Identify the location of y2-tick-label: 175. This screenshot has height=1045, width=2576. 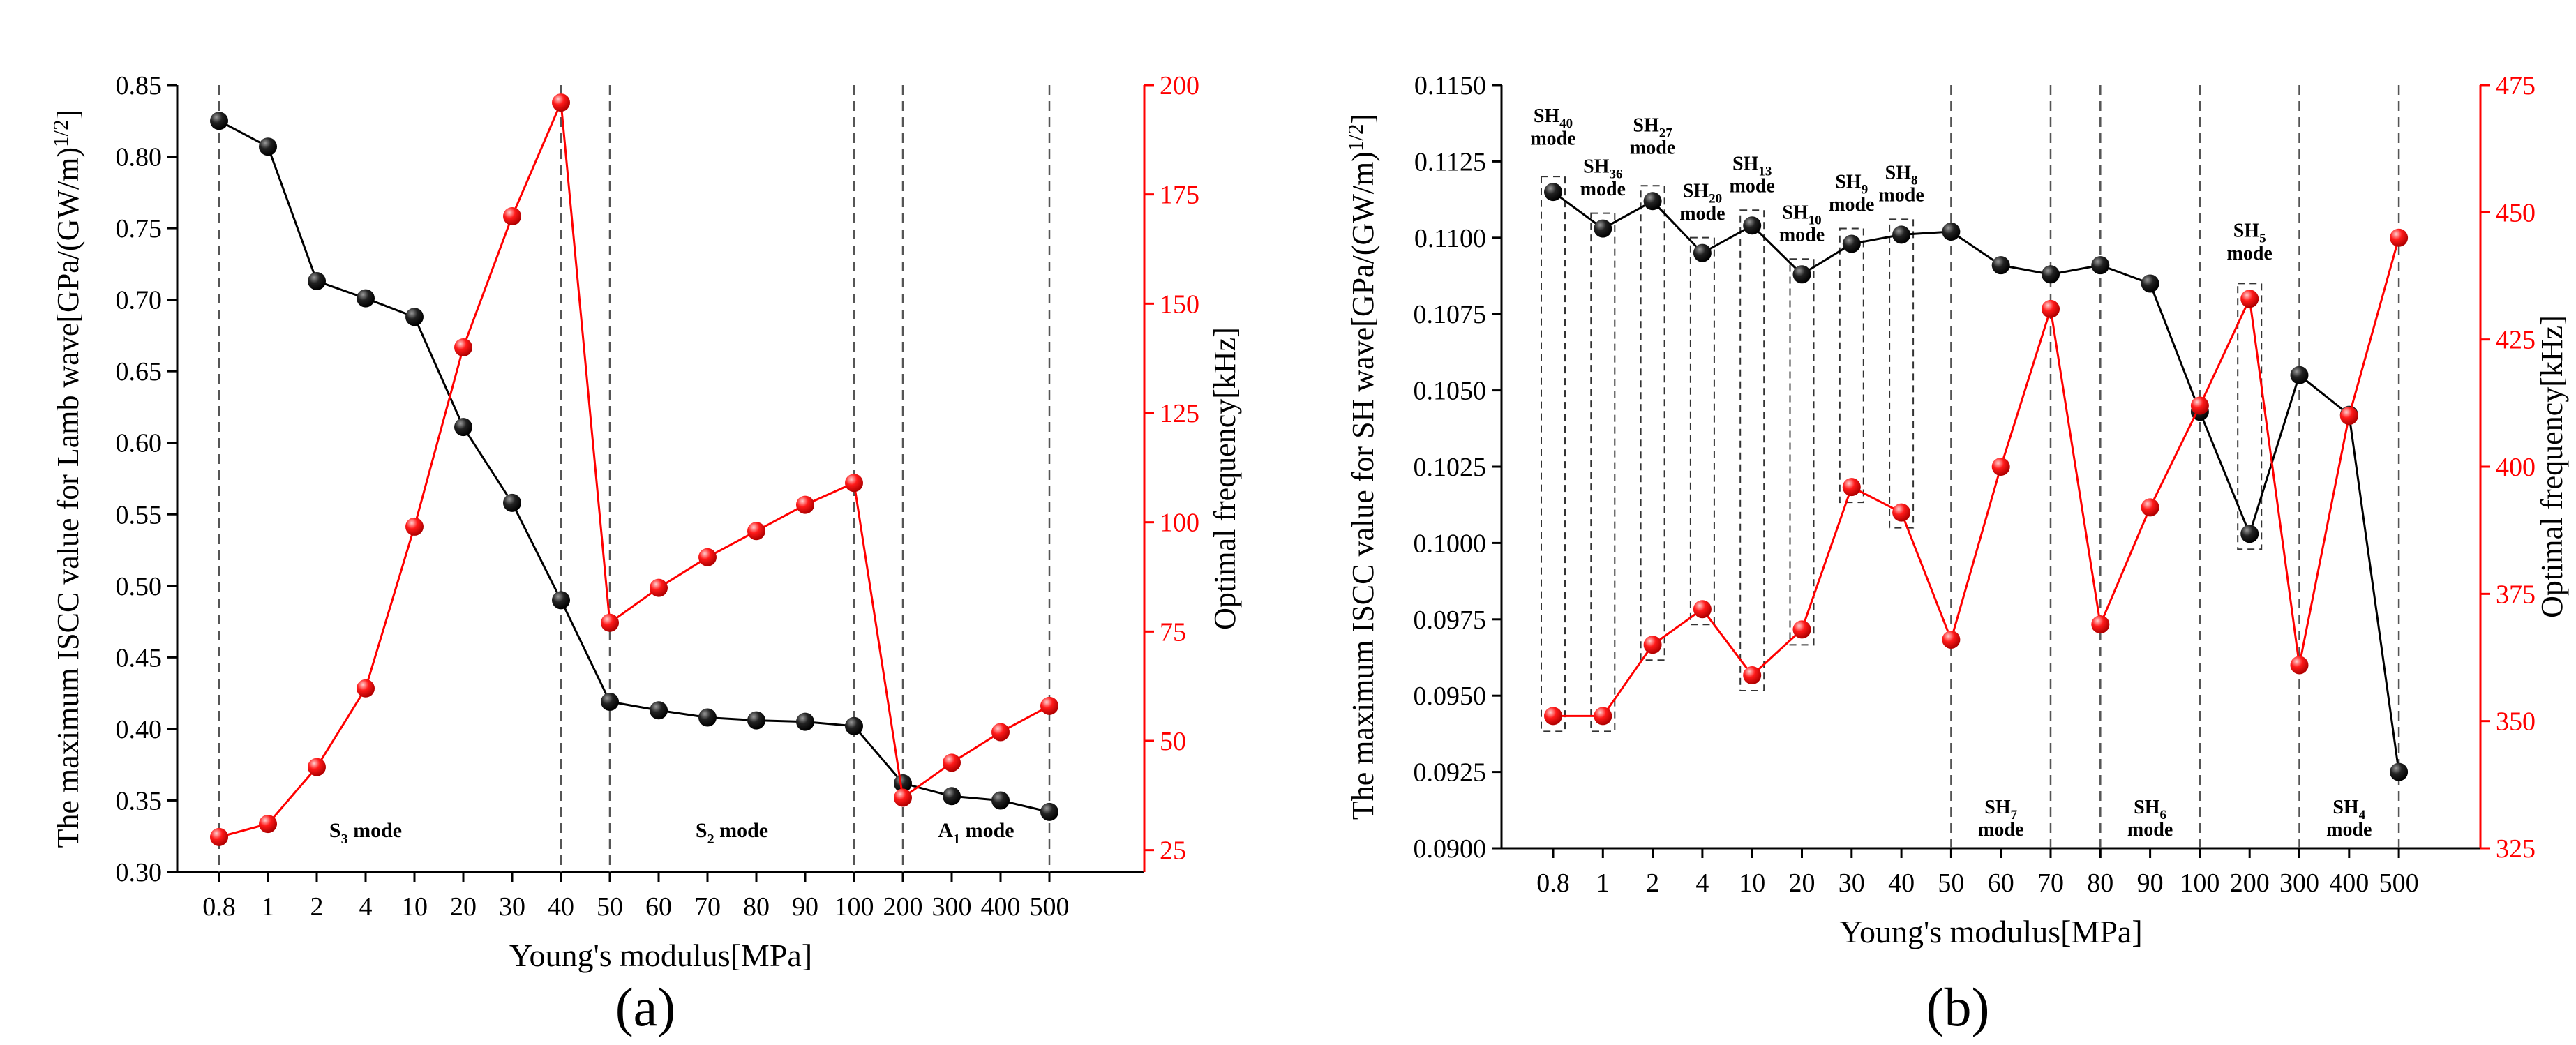
(1179, 195).